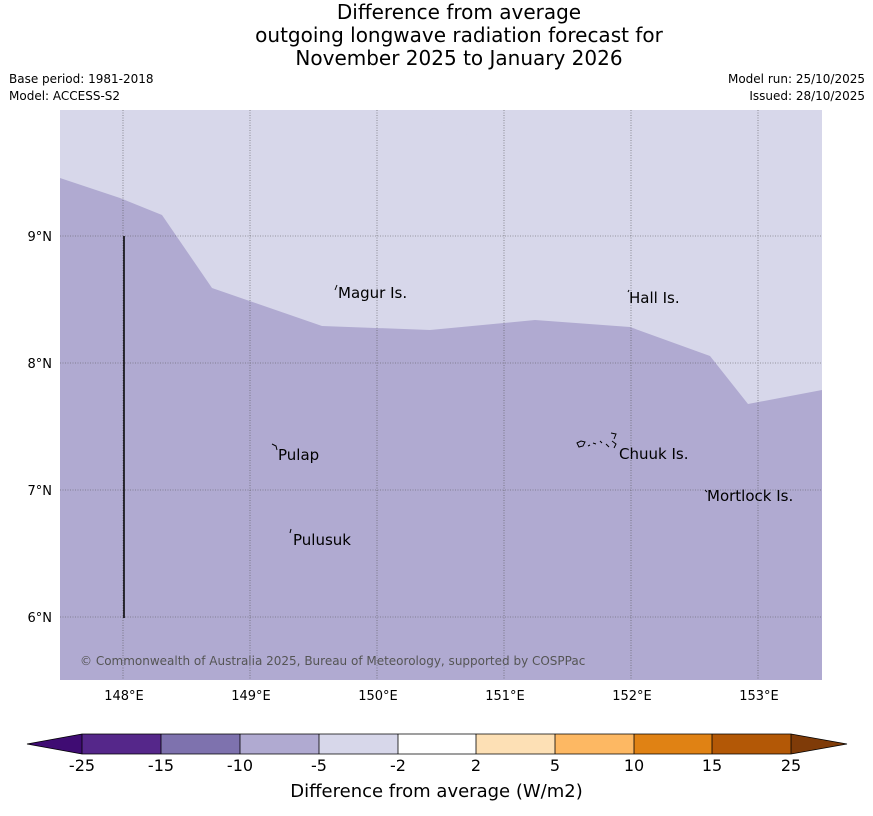  What do you see at coordinates (819, 744) in the screenshot?
I see `colorbar-extend-high` at bounding box center [819, 744].